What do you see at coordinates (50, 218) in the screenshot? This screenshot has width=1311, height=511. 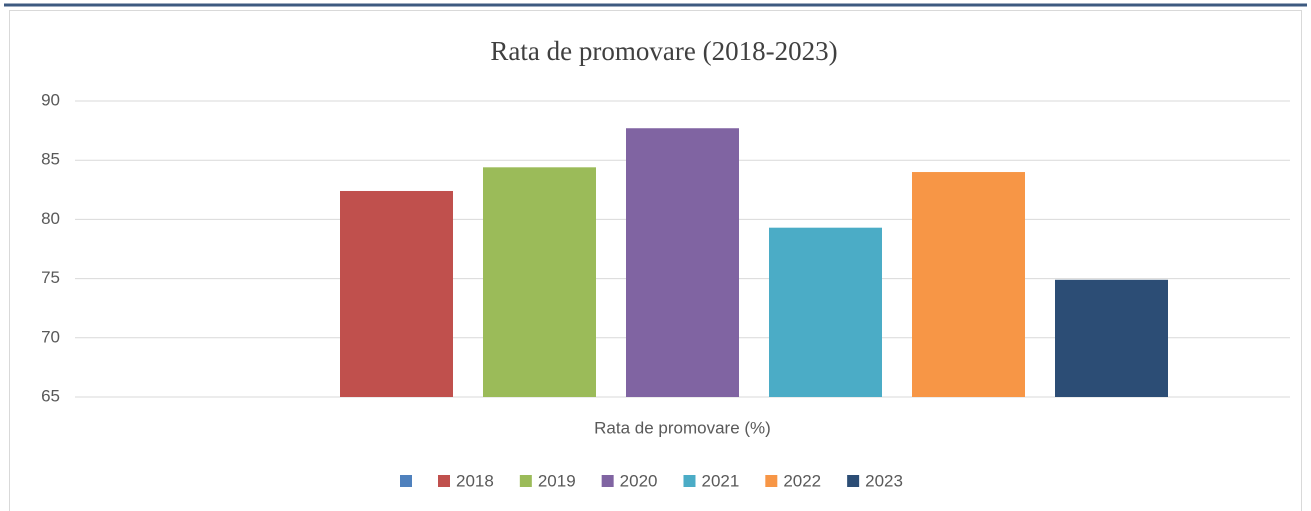 I see `y-tick-label: 80` at bounding box center [50, 218].